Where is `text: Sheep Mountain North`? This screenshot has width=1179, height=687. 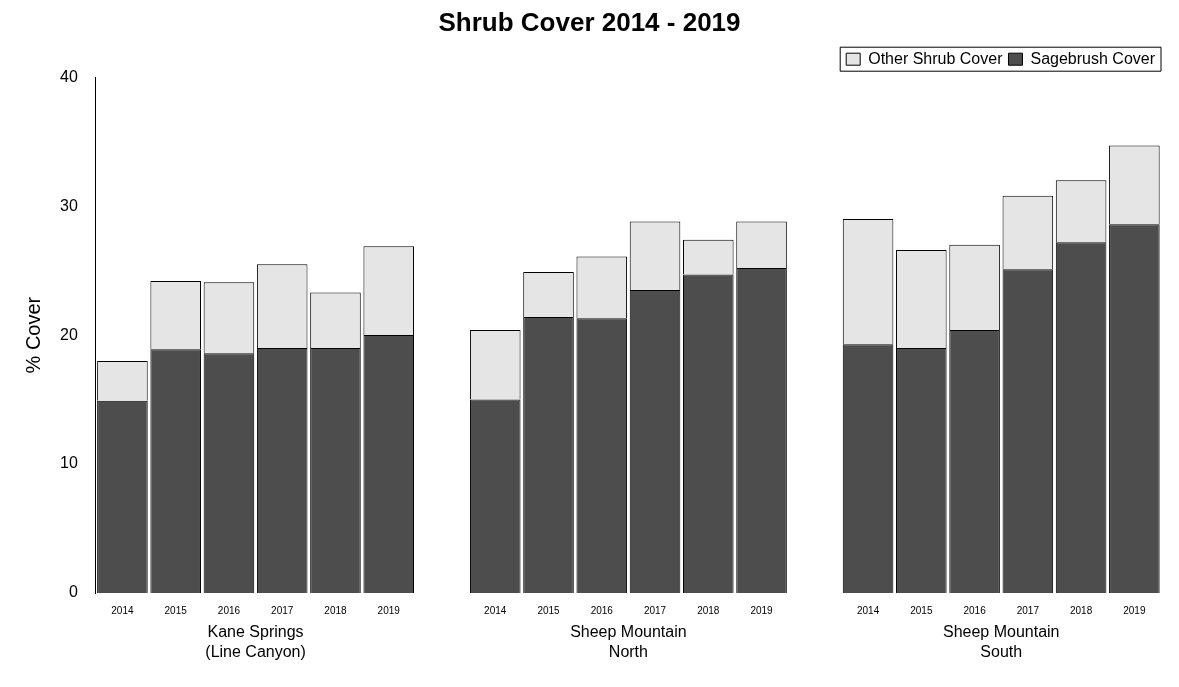
text: Sheep Mountain North is located at coordinates (628, 642).